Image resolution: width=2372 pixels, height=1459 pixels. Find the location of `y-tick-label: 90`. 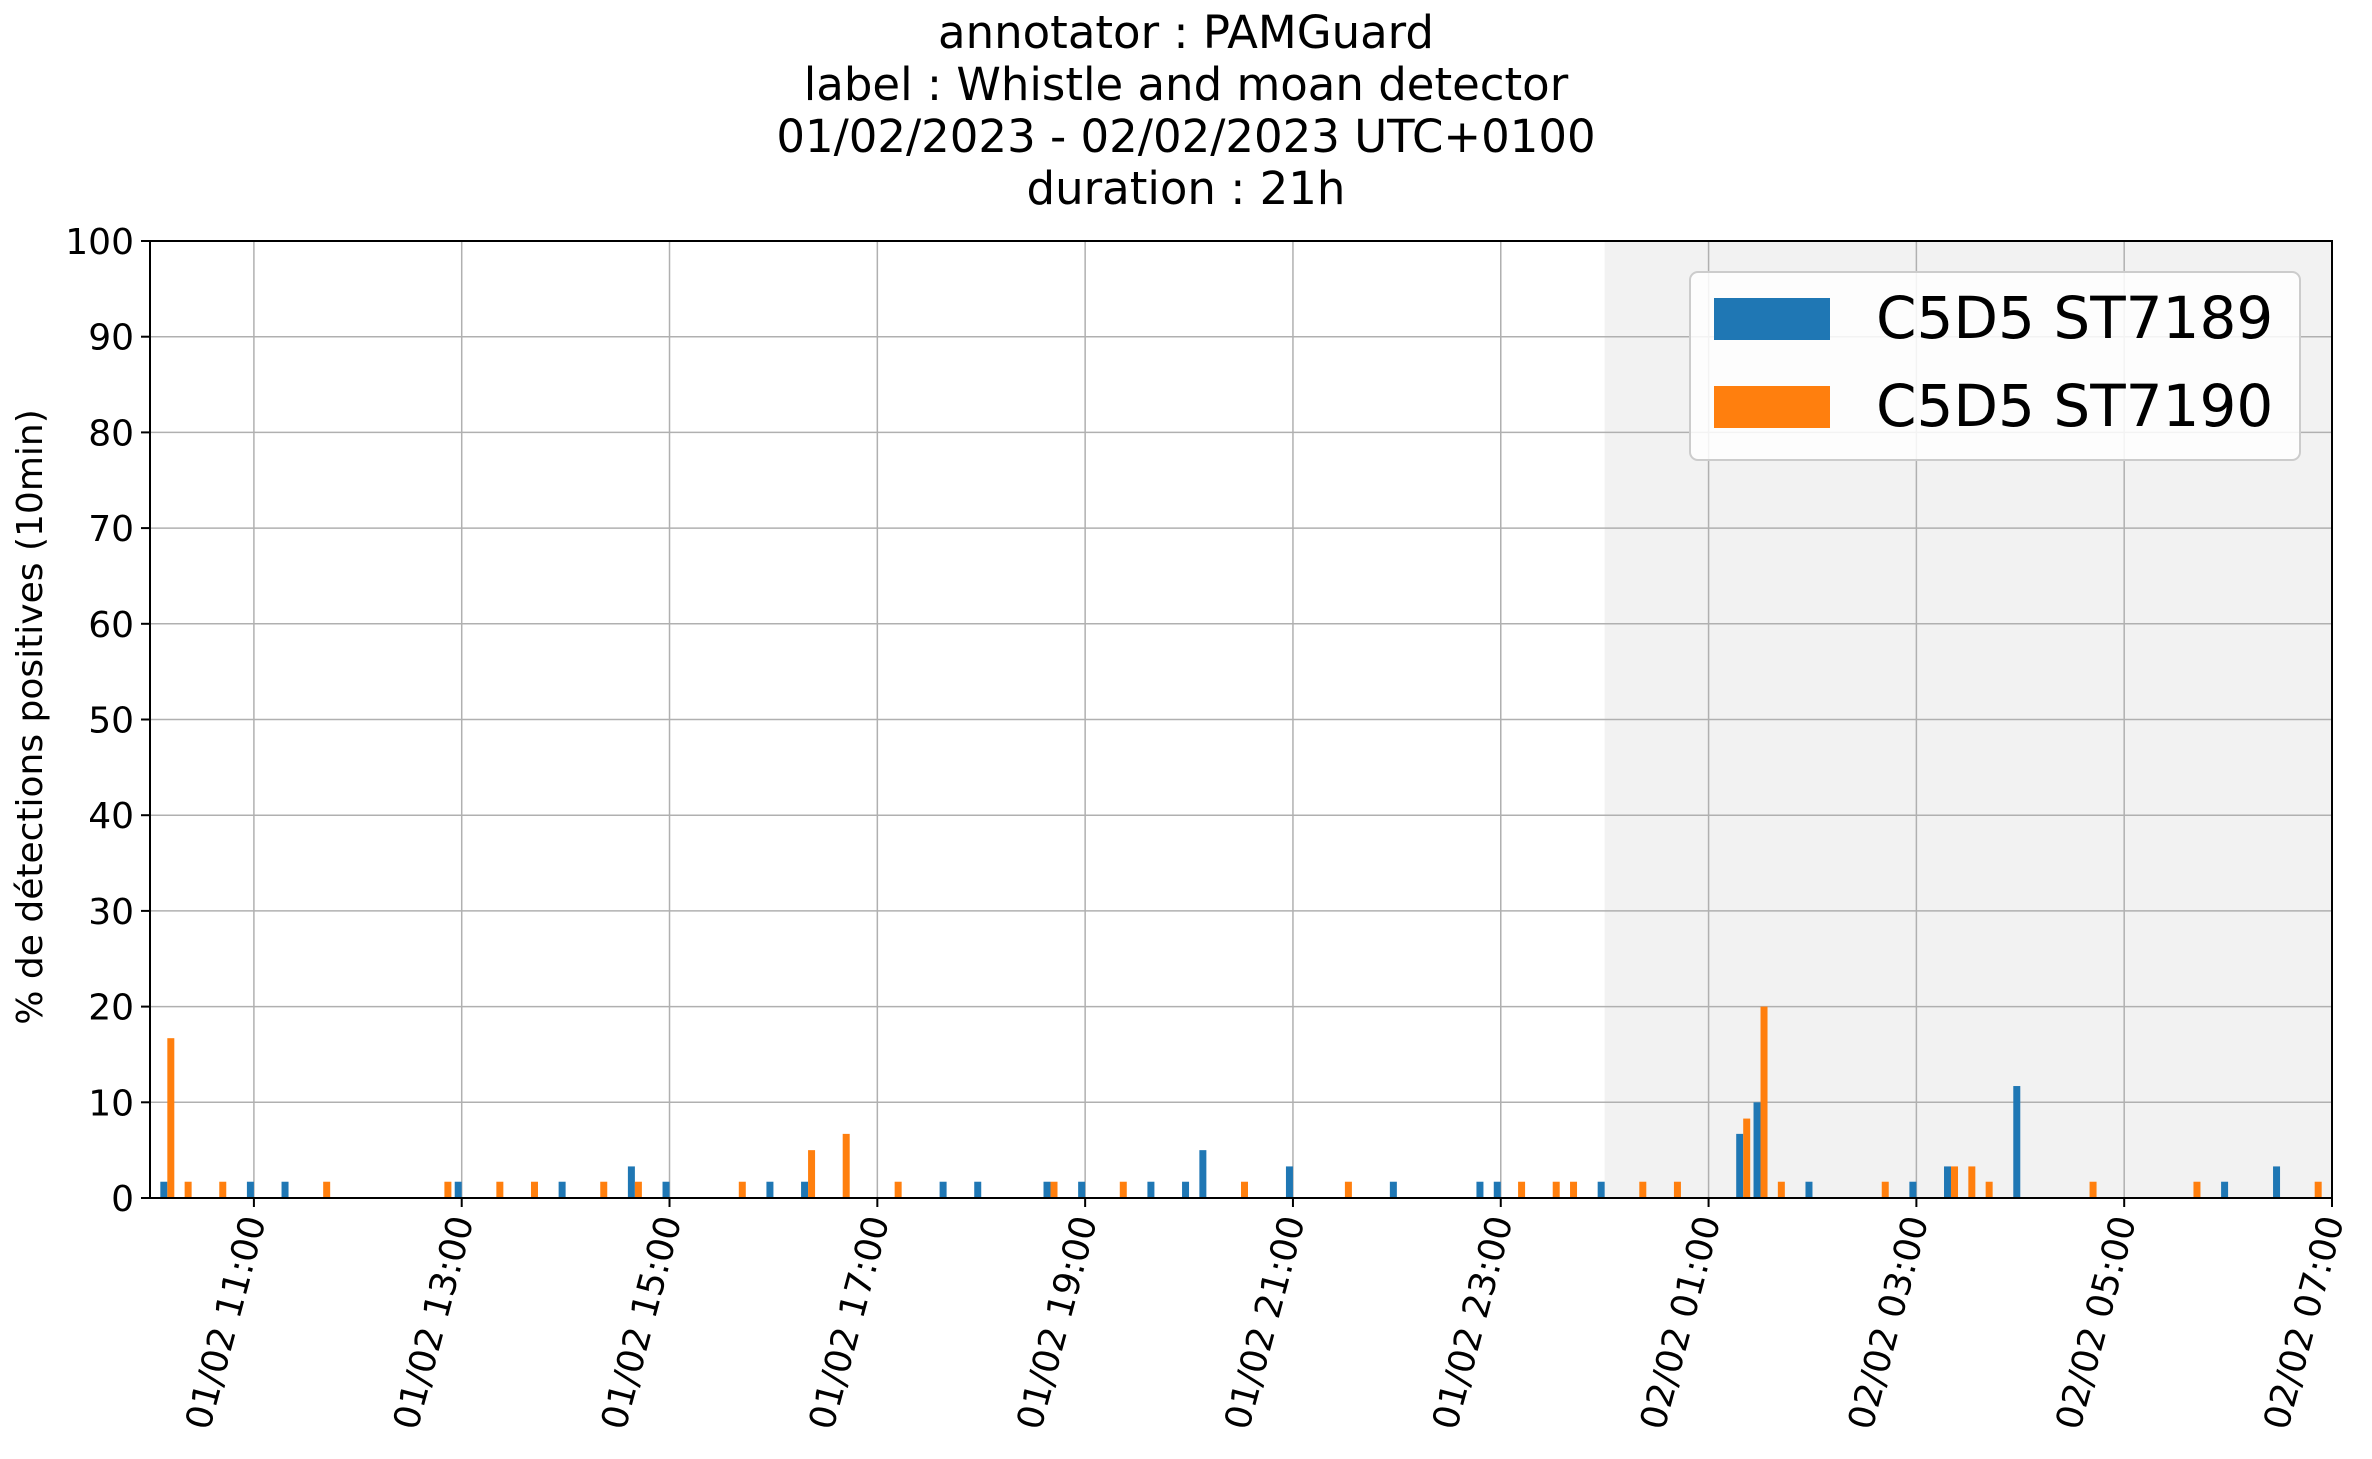

y-tick-label: 90 is located at coordinates (111, 338).